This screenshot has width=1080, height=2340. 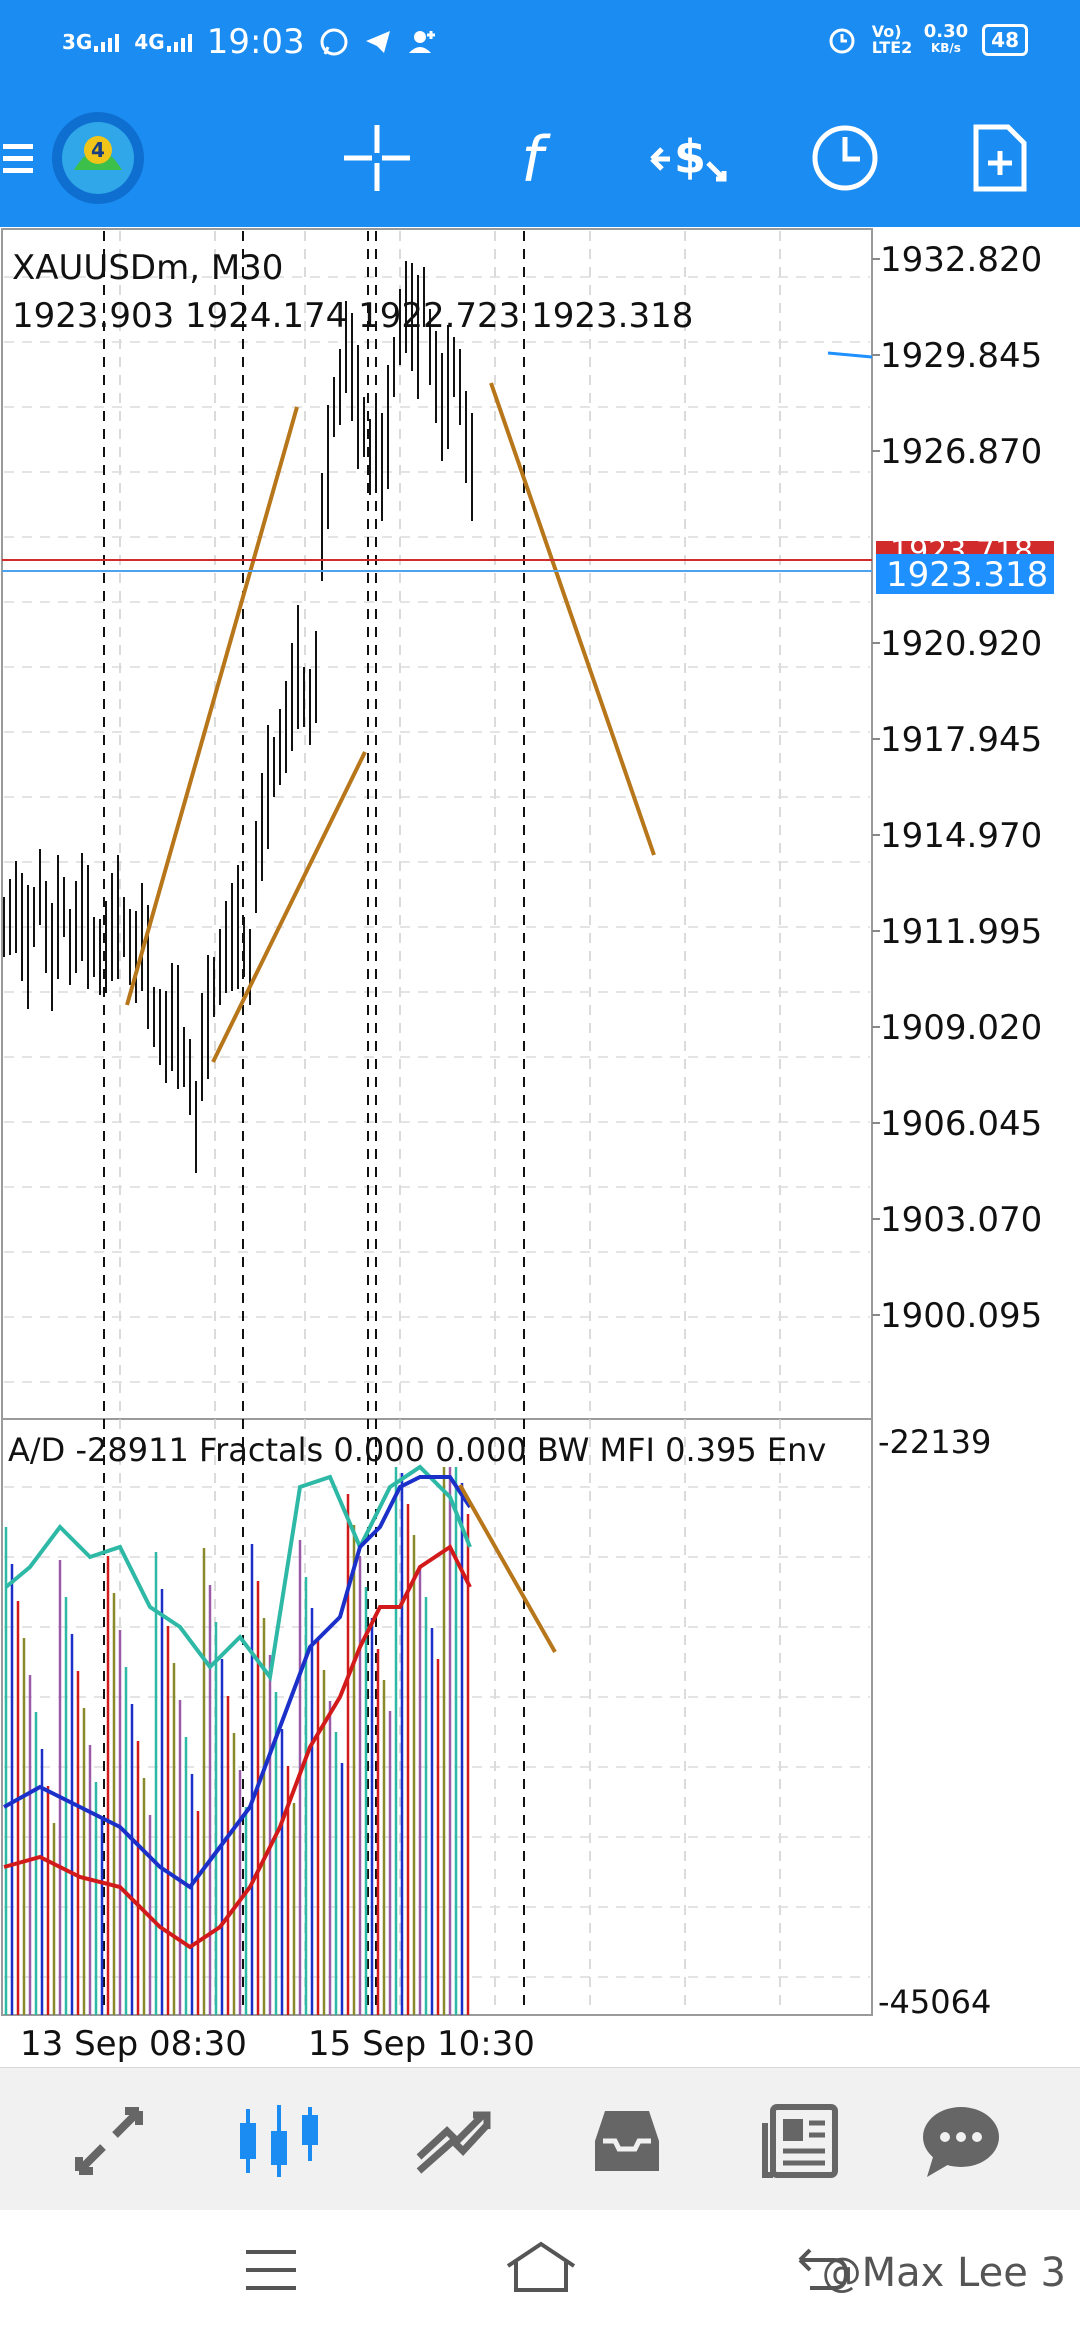 I want to click on indicator-series, so click(x=237, y=1739).